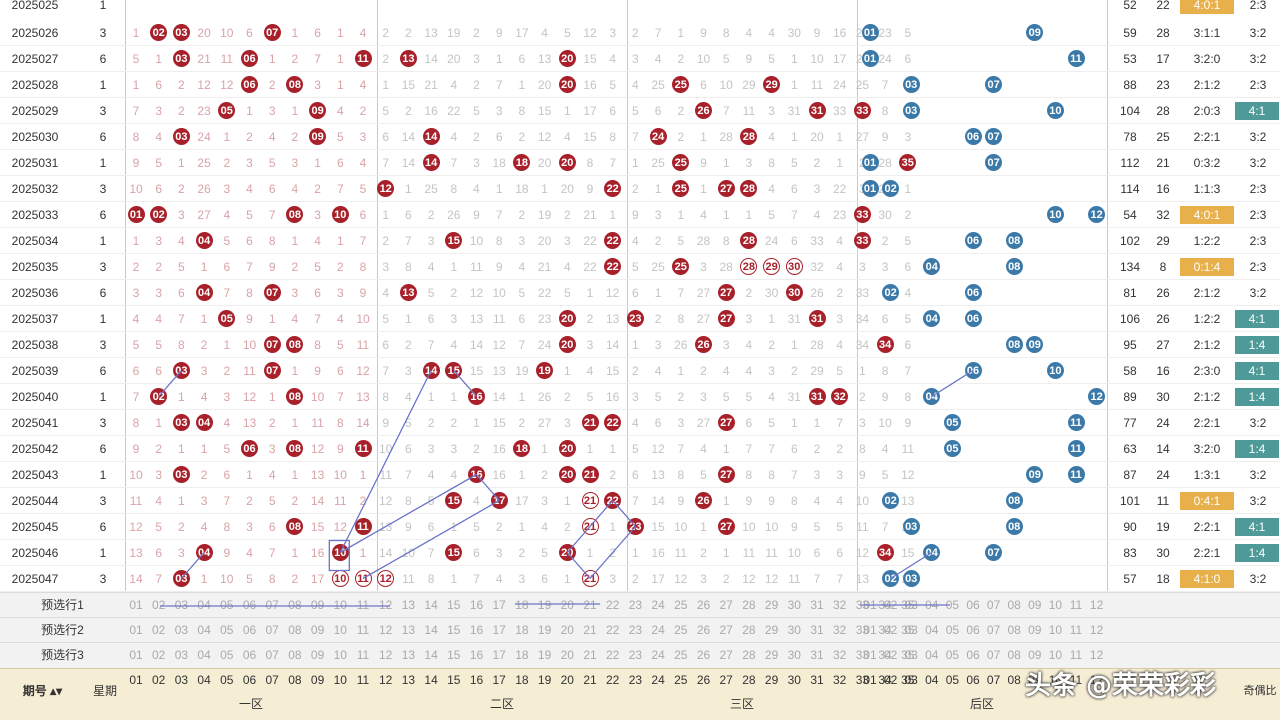  Describe the element at coordinates (567, 604) in the screenshot. I see `preselect-number: 20` at that location.